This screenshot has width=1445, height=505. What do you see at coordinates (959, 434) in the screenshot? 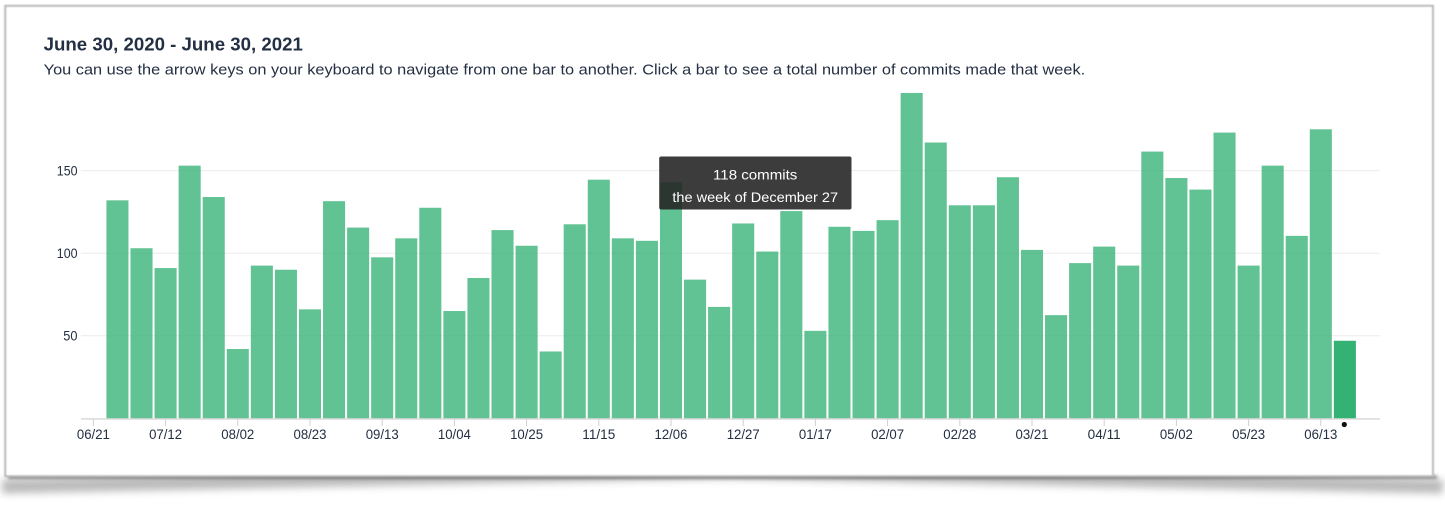
I see `svg-text: 02/28` at bounding box center [959, 434].